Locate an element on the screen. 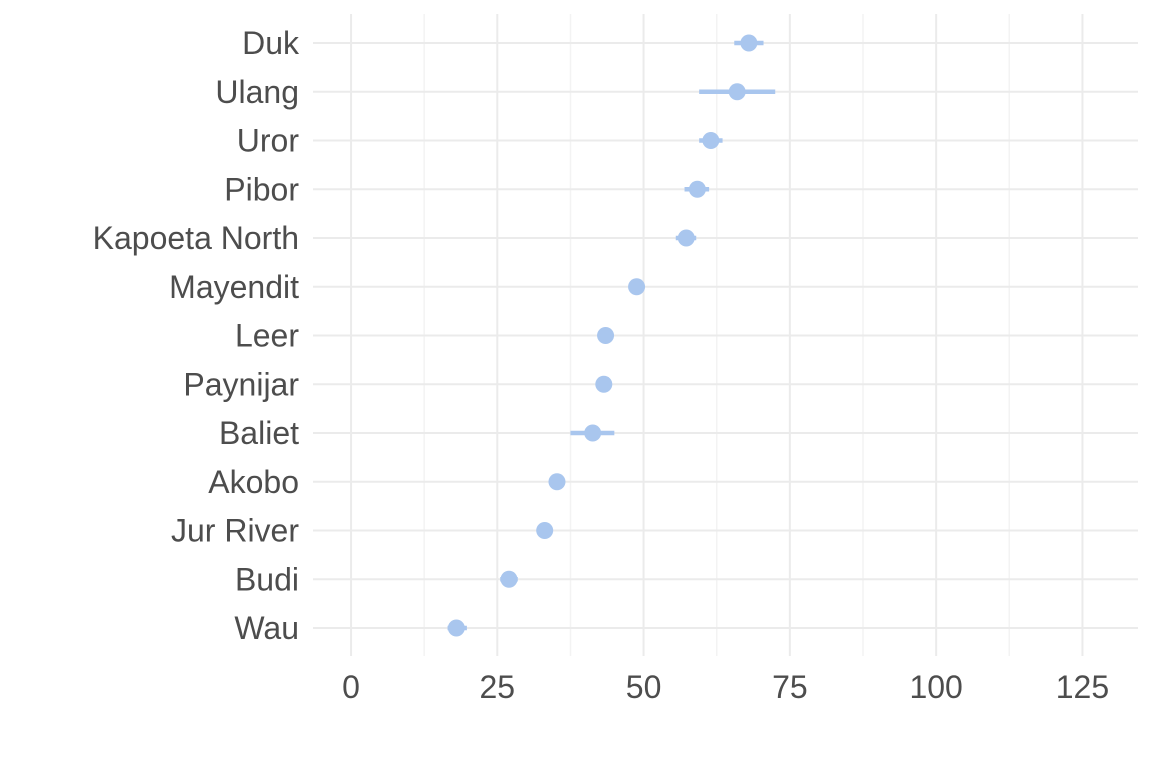 The width and height of the screenshot is (1152, 768). x-tick-label: 50 is located at coordinates (644, 687).